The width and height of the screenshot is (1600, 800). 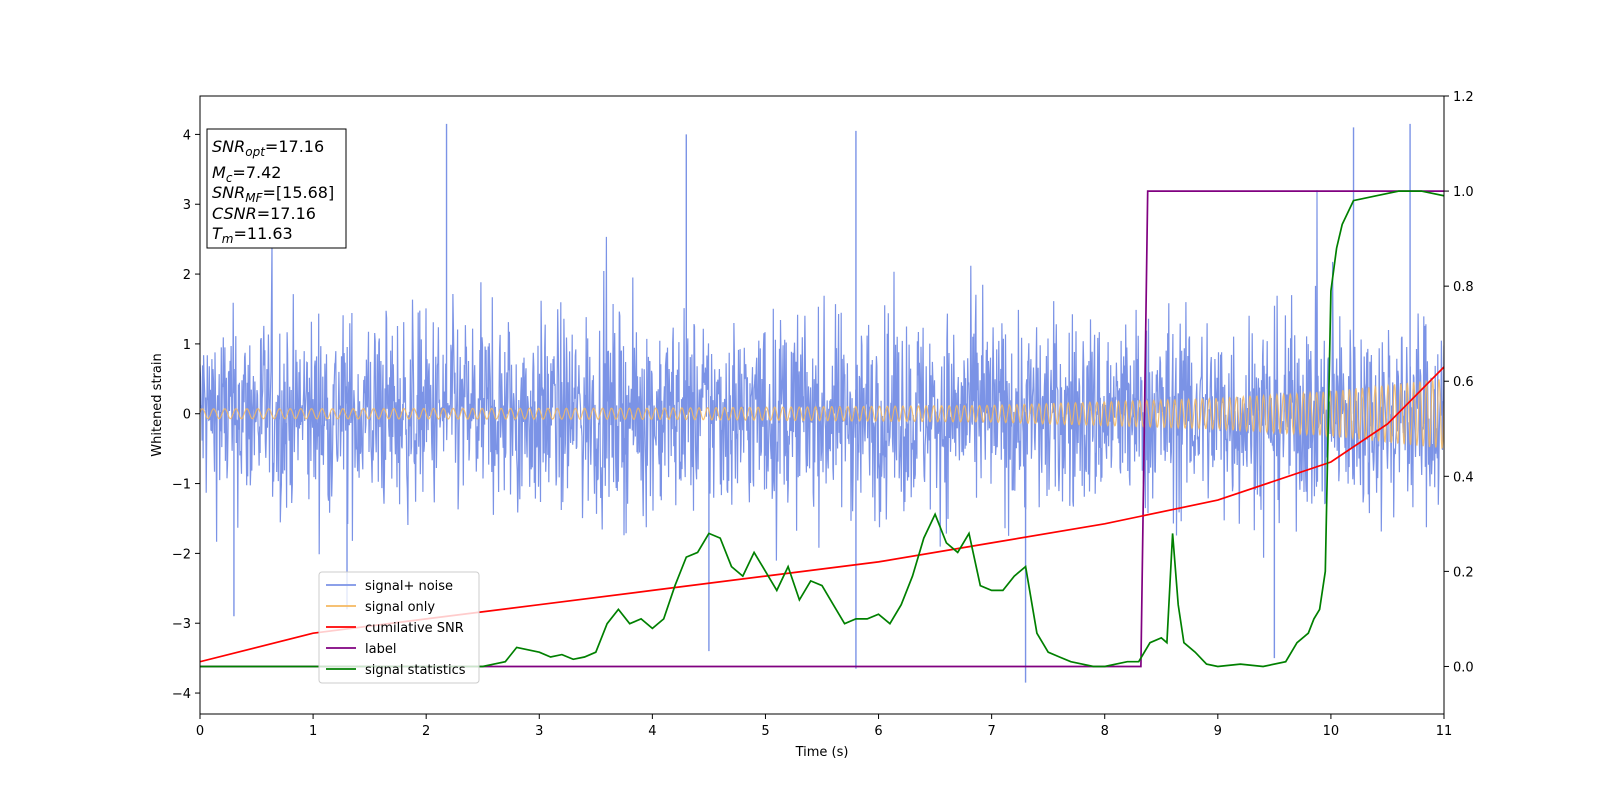 What do you see at coordinates (415, 670) in the screenshot?
I see `legend-label: signal statistics` at bounding box center [415, 670].